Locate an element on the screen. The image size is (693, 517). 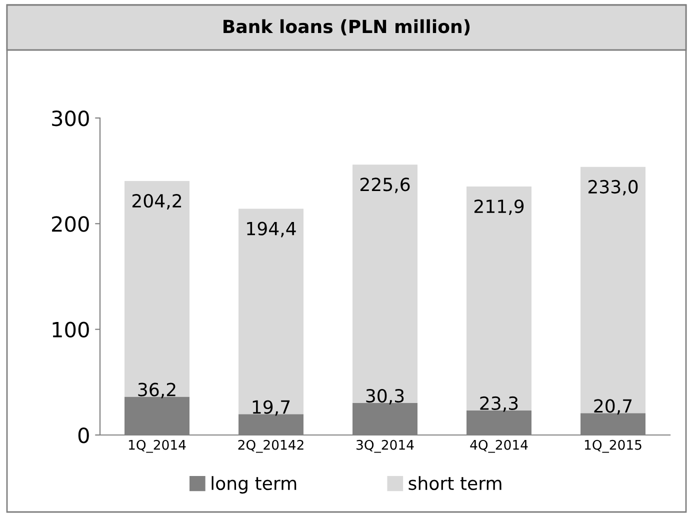
data-label: 233,0 is located at coordinates (613, 188).